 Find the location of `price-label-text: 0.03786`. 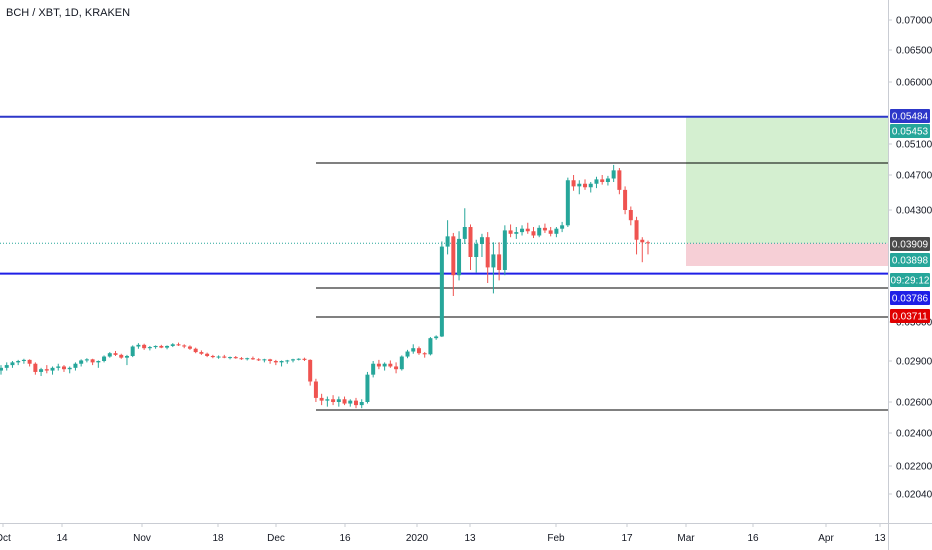

price-label-text: 0.03786 is located at coordinates (910, 299).